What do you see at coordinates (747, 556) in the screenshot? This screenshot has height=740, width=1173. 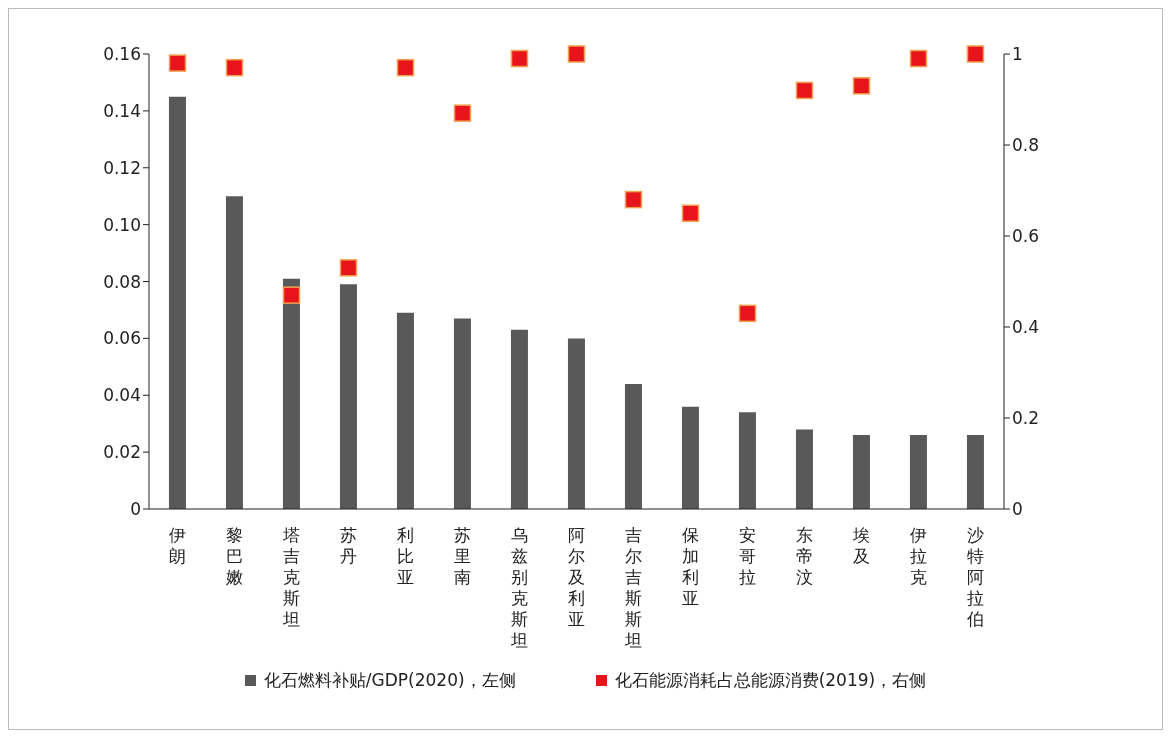 I see `x-tick-label: 安哥拉` at bounding box center [747, 556].